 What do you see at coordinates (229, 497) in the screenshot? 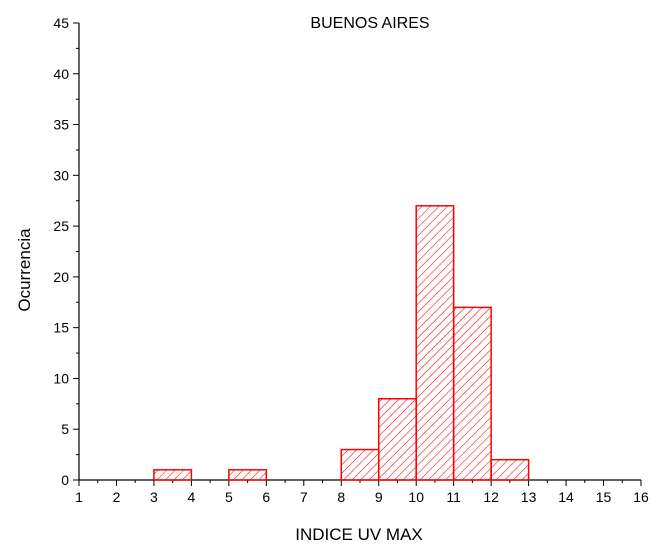
I see `x-tick-label: 5` at bounding box center [229, 497].